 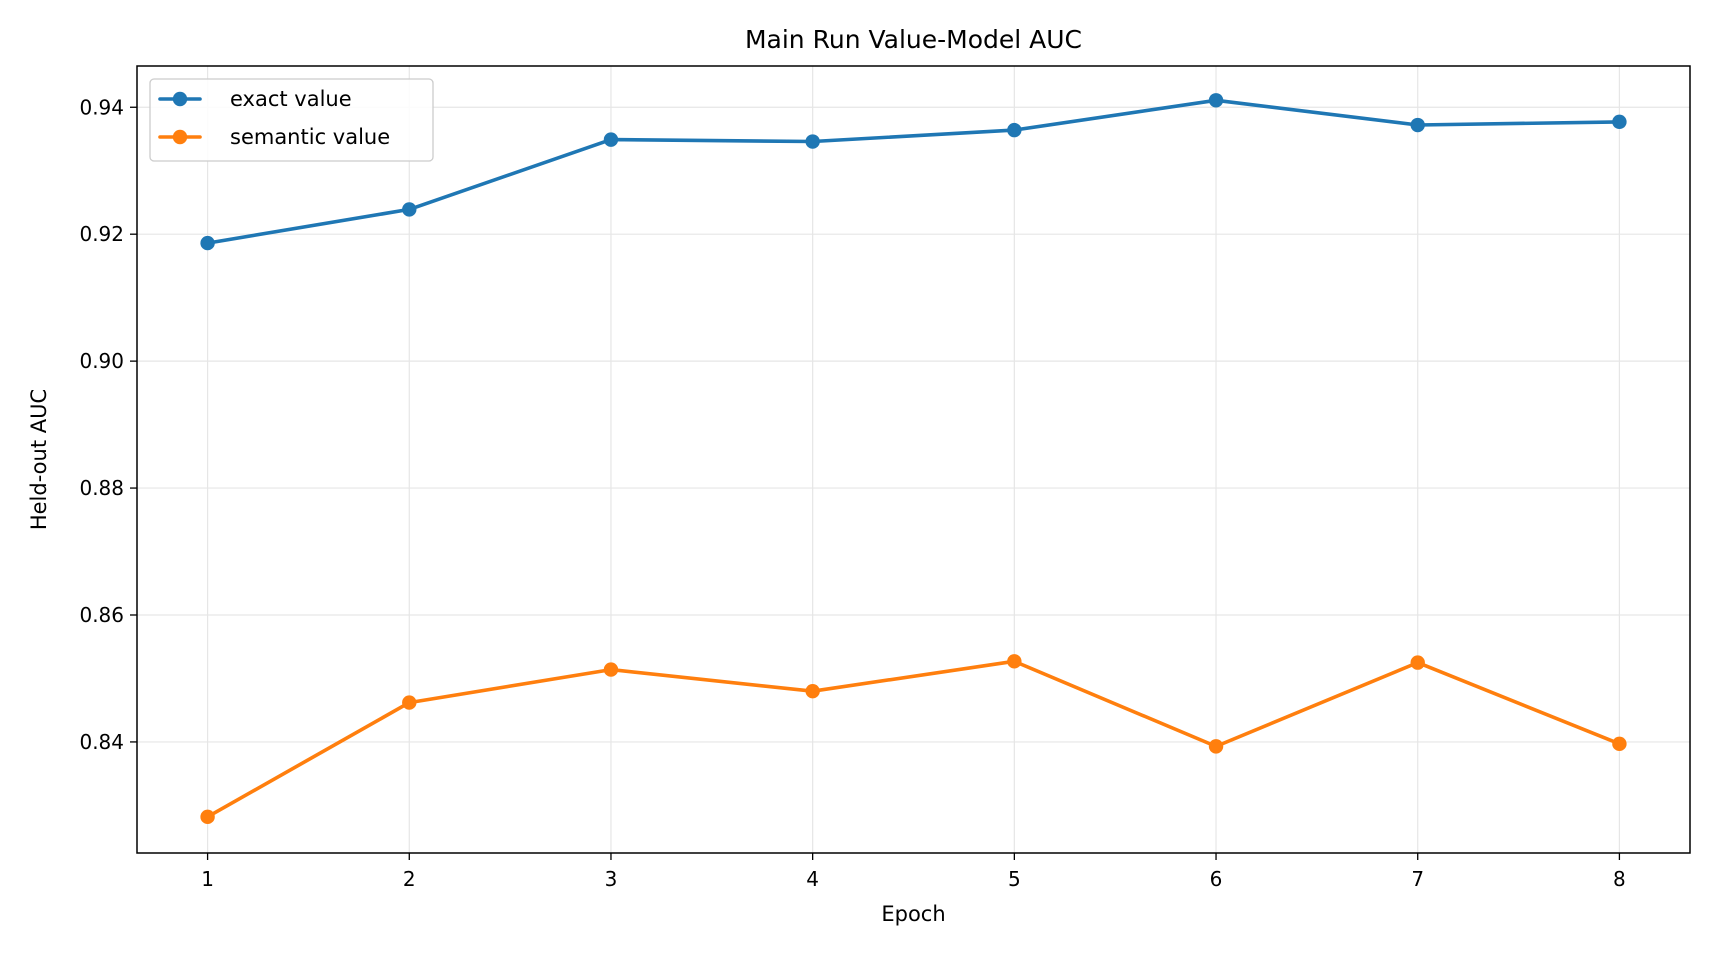 I want to click on x-tick-label: 3, so click(x=611, y=879).